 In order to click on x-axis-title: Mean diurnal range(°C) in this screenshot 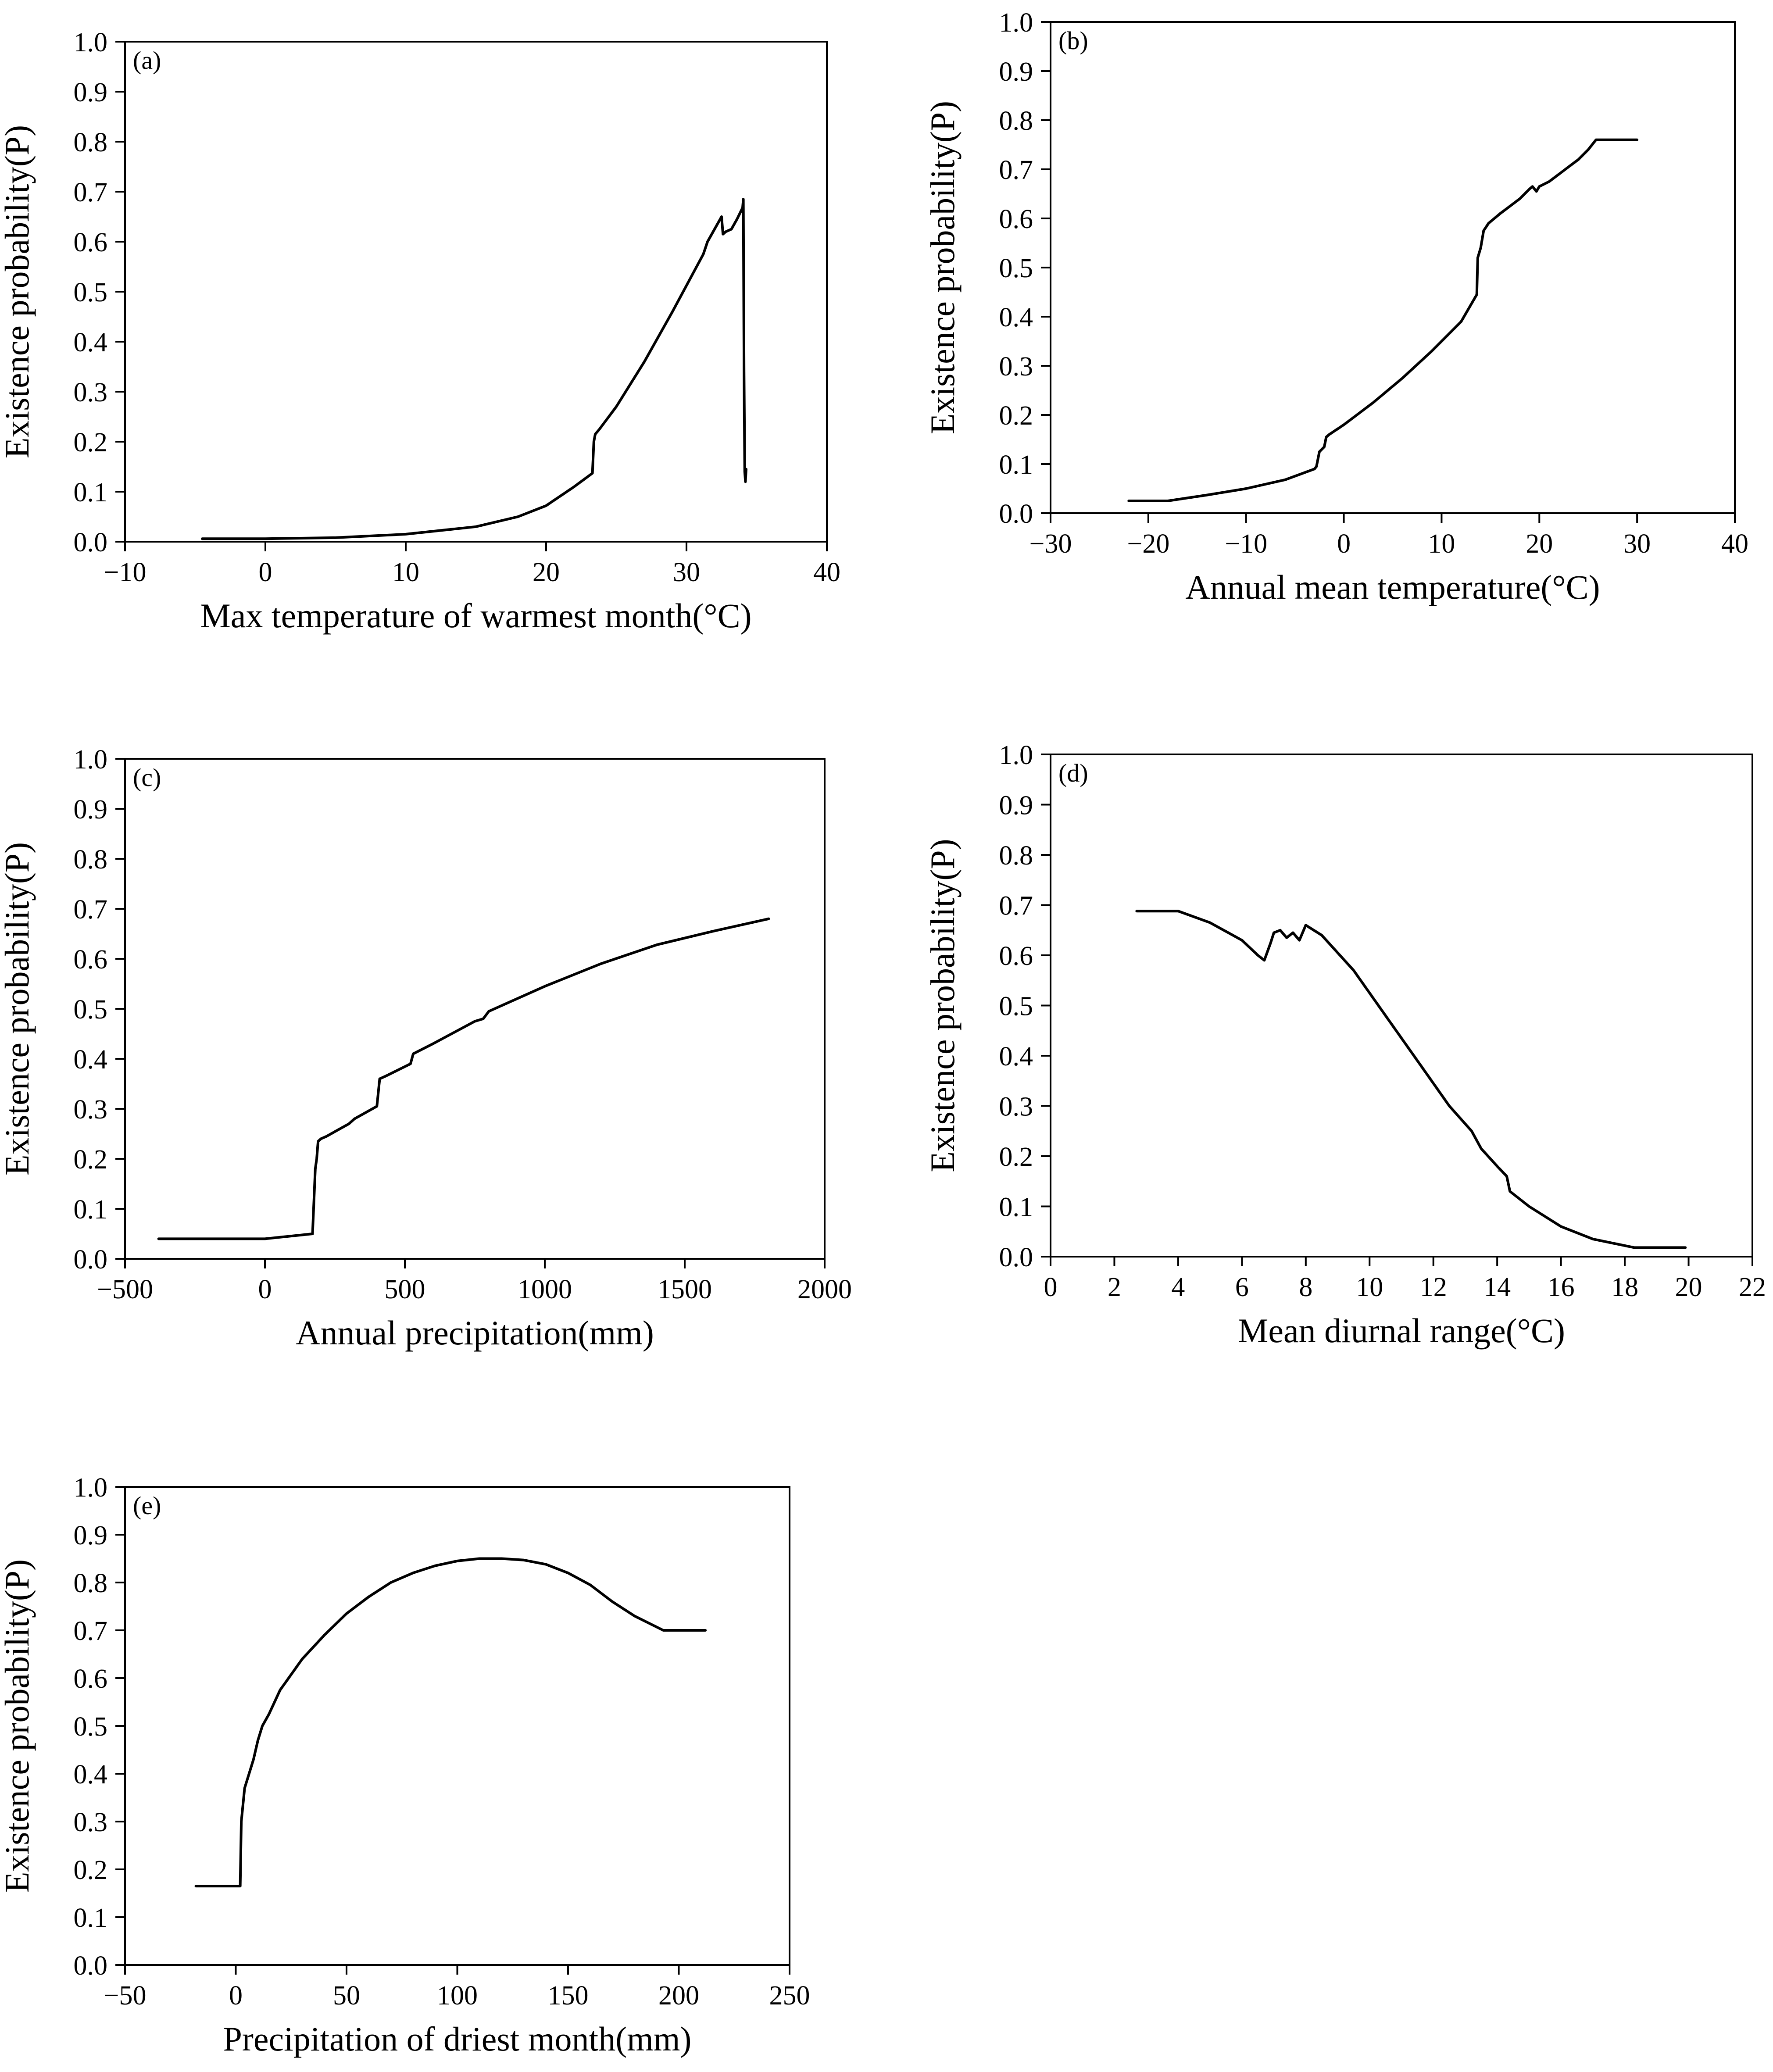, I will do `click(1401, 1331)`.